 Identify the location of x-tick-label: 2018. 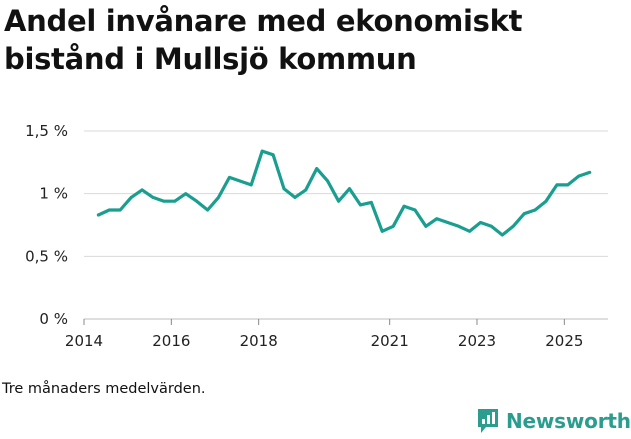
(259, 341).